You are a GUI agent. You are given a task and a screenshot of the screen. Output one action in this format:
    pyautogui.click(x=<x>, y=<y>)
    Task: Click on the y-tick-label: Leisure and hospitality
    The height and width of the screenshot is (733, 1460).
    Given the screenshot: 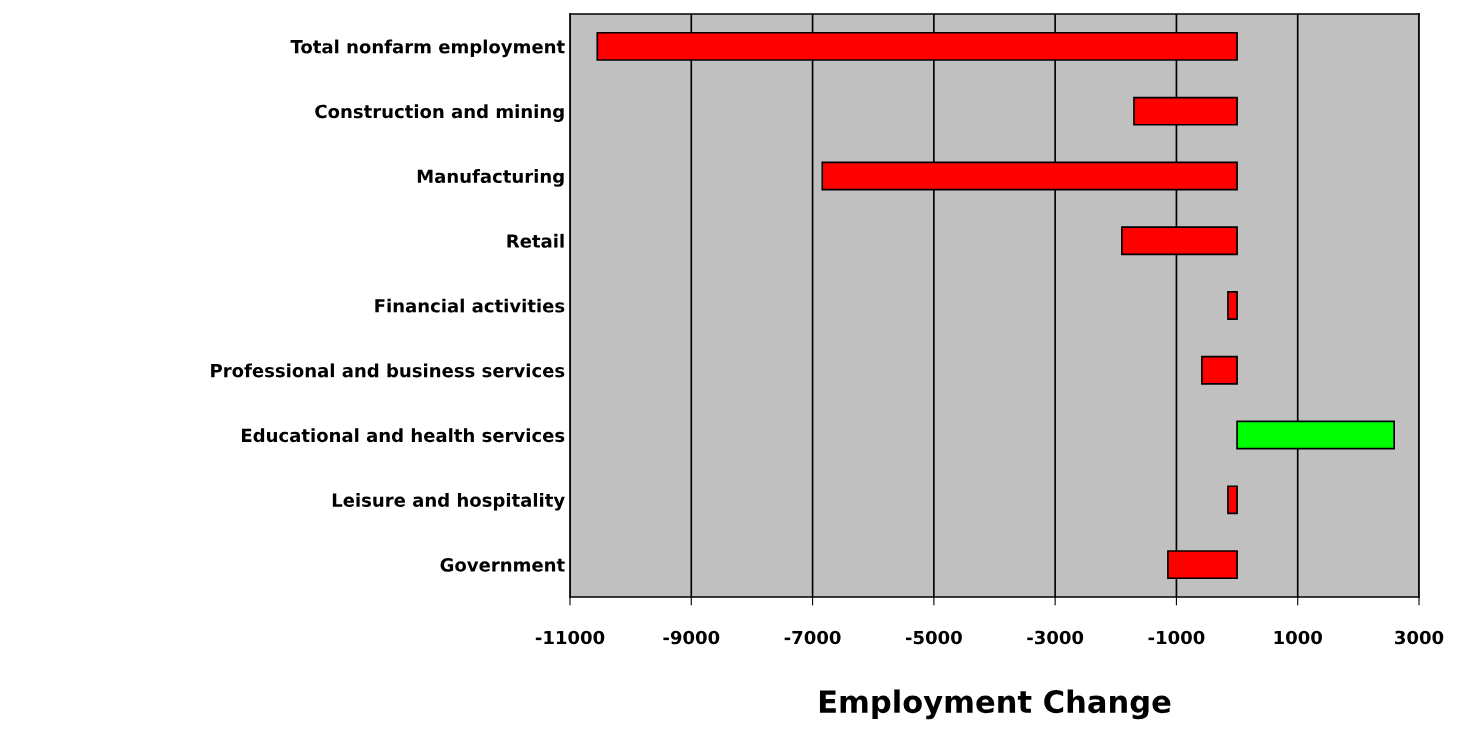 What is the action you would take?
    pyautogui.click(x=448, y=501)
    